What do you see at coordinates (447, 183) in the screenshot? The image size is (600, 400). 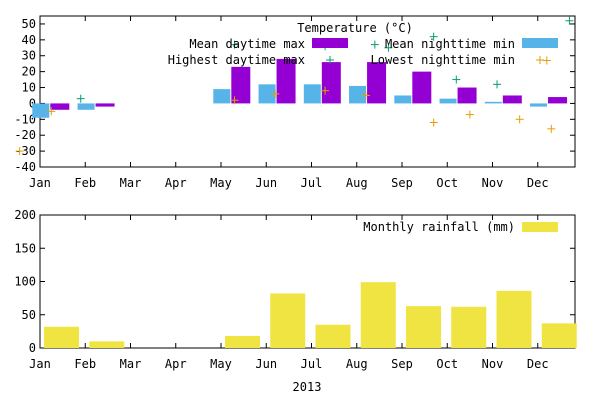 I see `x-tick-label-temperature: Oct` at bounding box center [447, 183].